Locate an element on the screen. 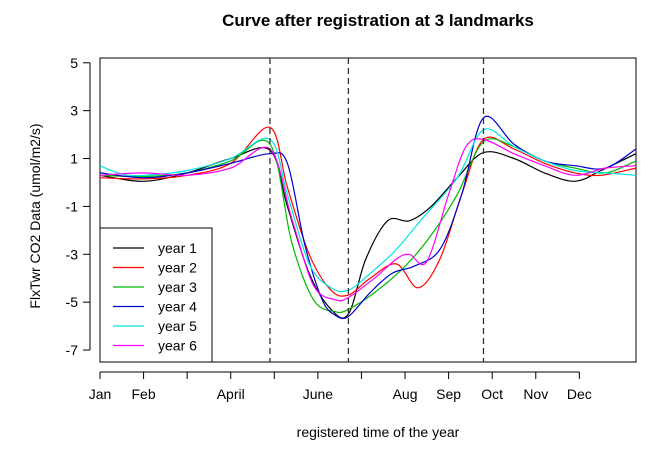 Image resolution: width=651 pixels, height=452 pixels. x-tick-label: Oct is located at coordinates (492, 394).